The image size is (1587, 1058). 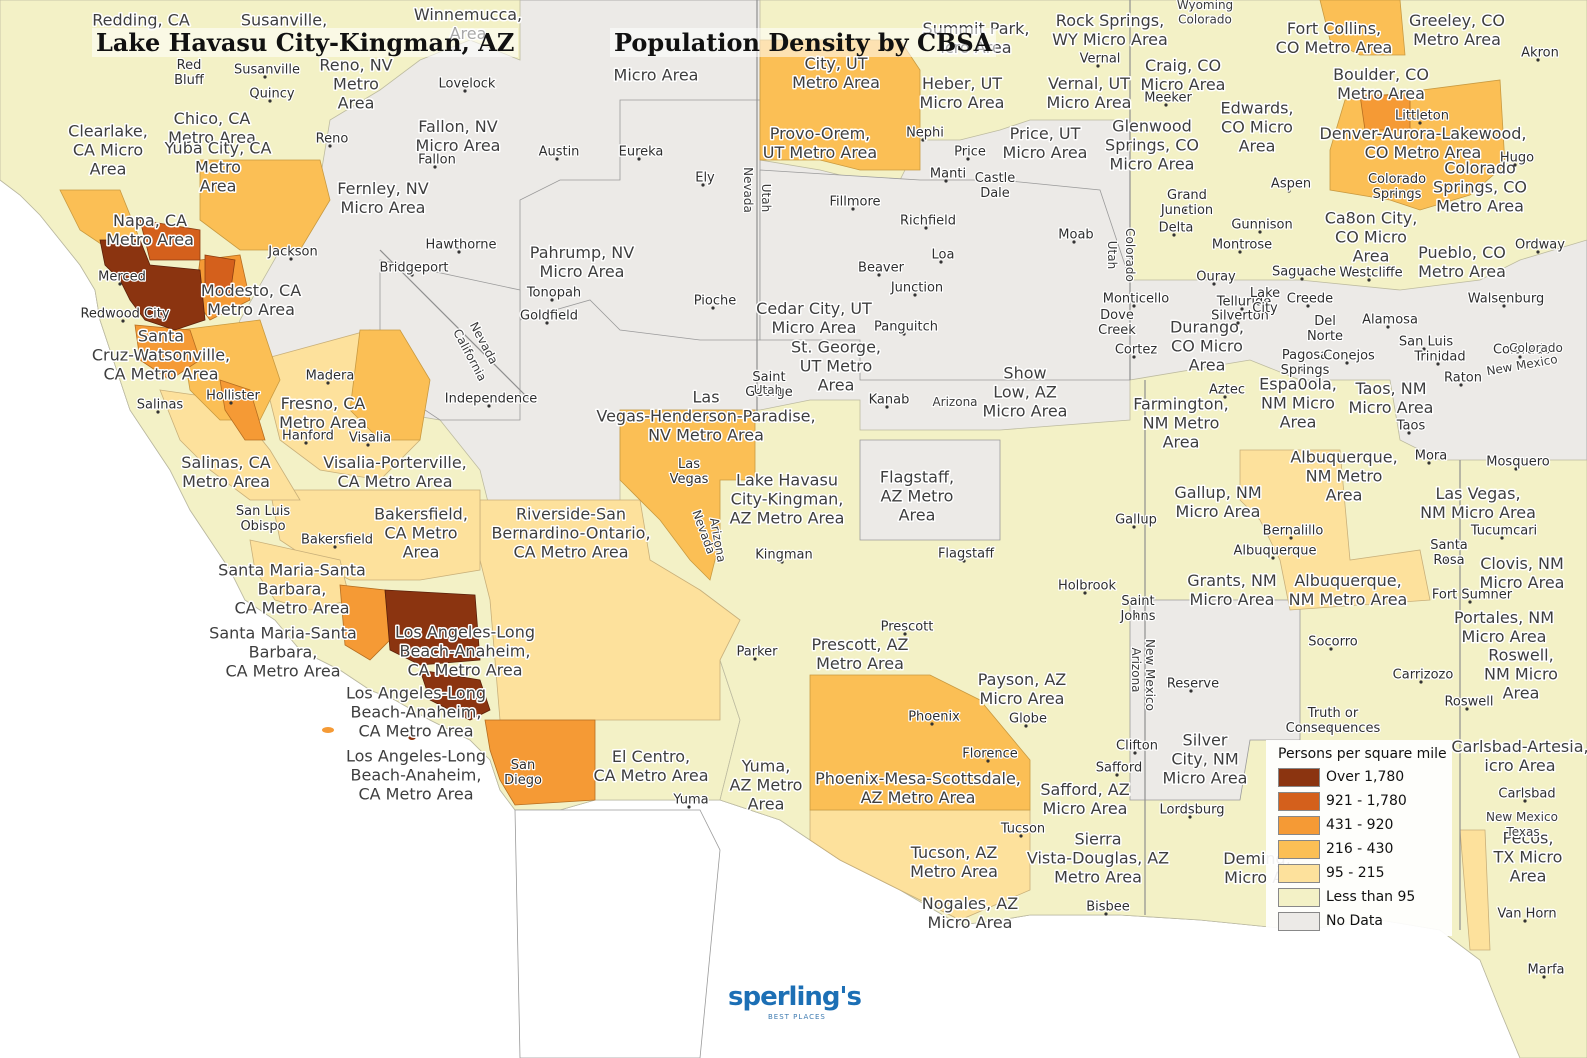 What do you see at coordinates (925, 133) in the screenshot?
I see `place-label: Nephi` at bounding box center [925, 133].